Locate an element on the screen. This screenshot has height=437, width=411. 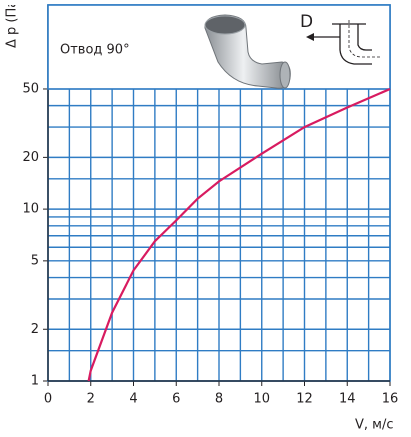
x-tick-label: 16 is located at coordinates (390, 399).